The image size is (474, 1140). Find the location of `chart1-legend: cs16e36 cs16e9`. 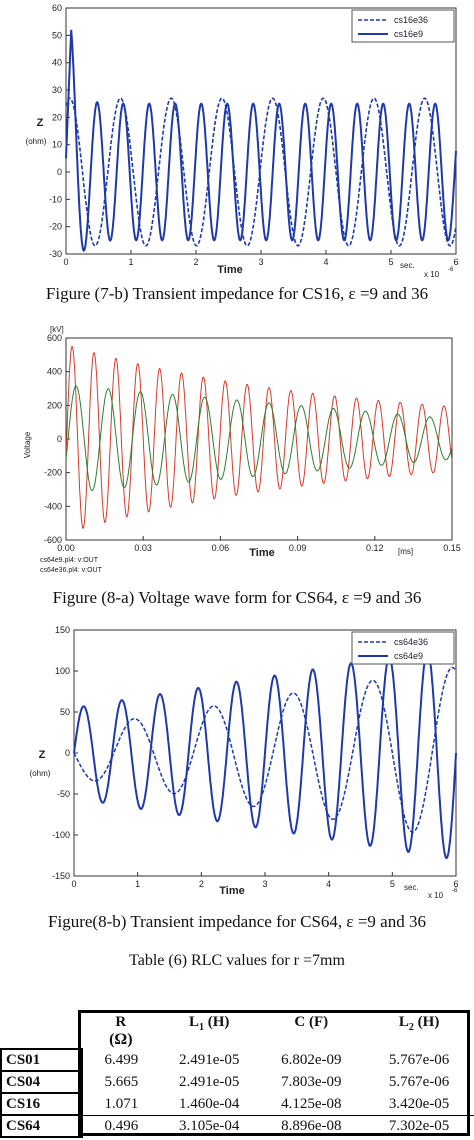

chart1-legend: cs16e36 cs16e9 is located at coordinates (403, 26).